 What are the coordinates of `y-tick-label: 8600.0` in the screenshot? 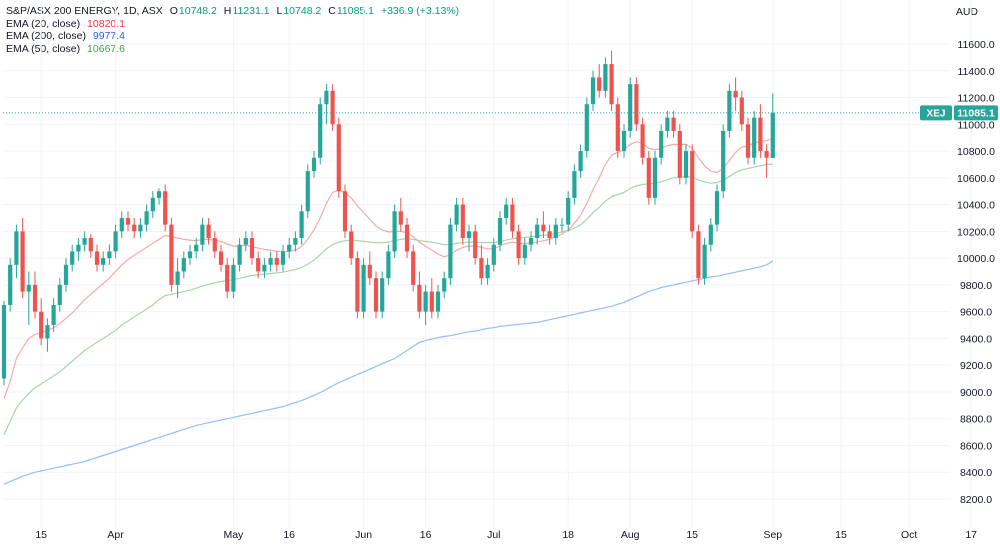 It's located at (976, 446).